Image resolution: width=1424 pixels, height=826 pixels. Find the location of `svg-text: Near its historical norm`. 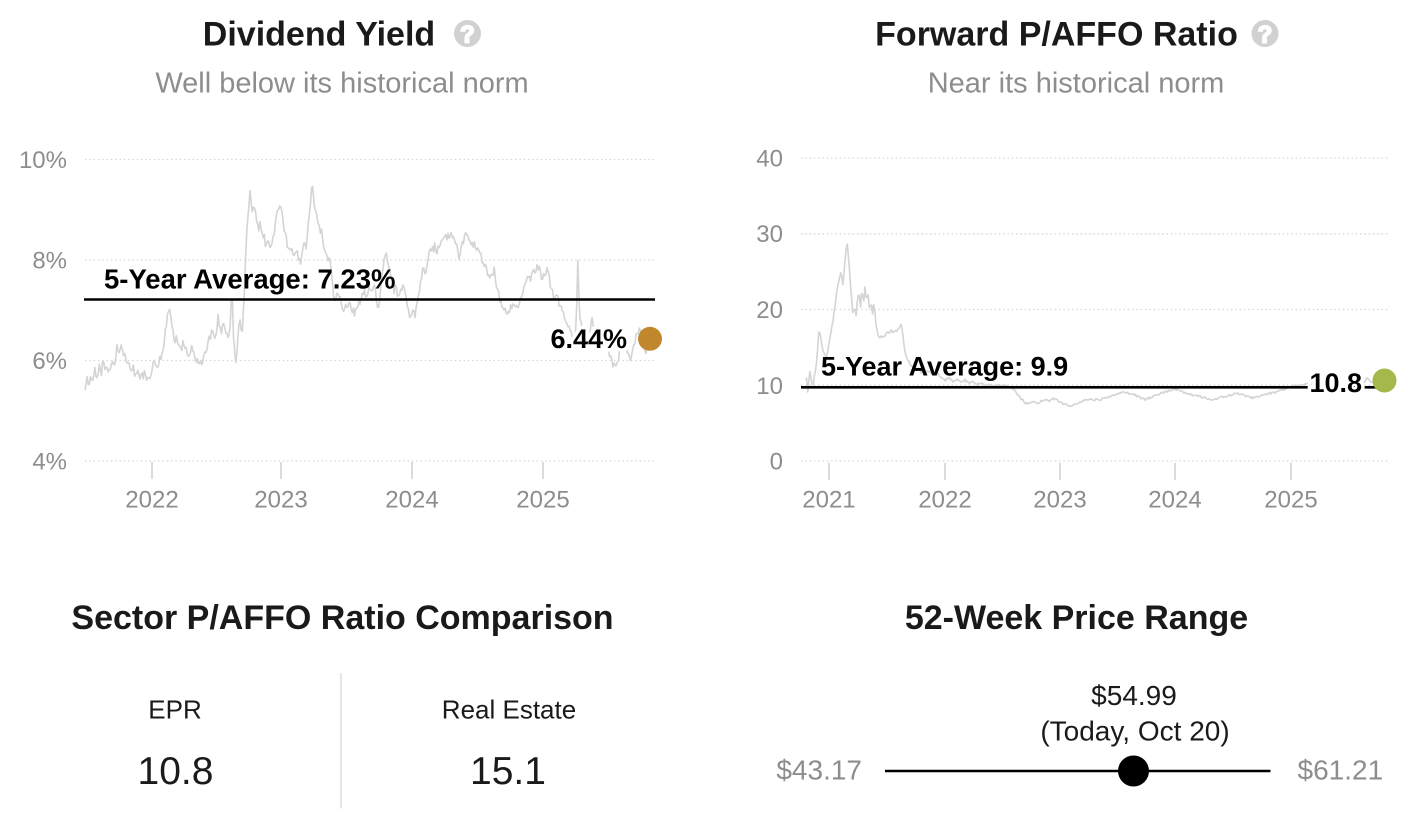

svg-text: Near its historical norm is located at coordinates (1076, 84).